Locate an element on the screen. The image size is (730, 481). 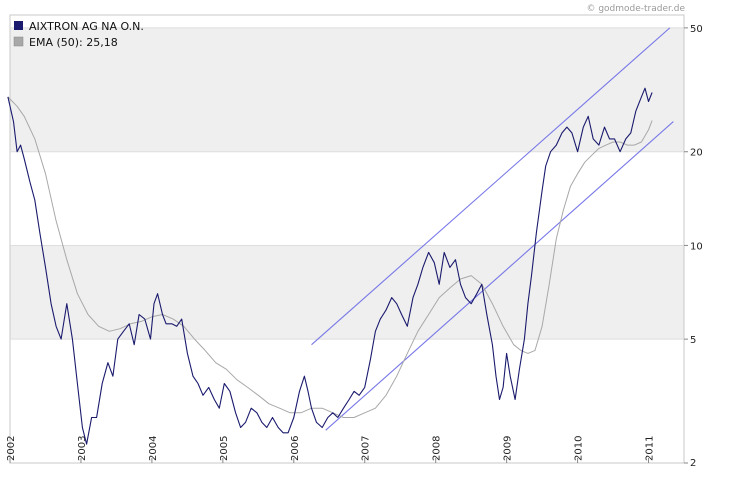
y-tick-label: 50 is located at coordinates (696, 29).